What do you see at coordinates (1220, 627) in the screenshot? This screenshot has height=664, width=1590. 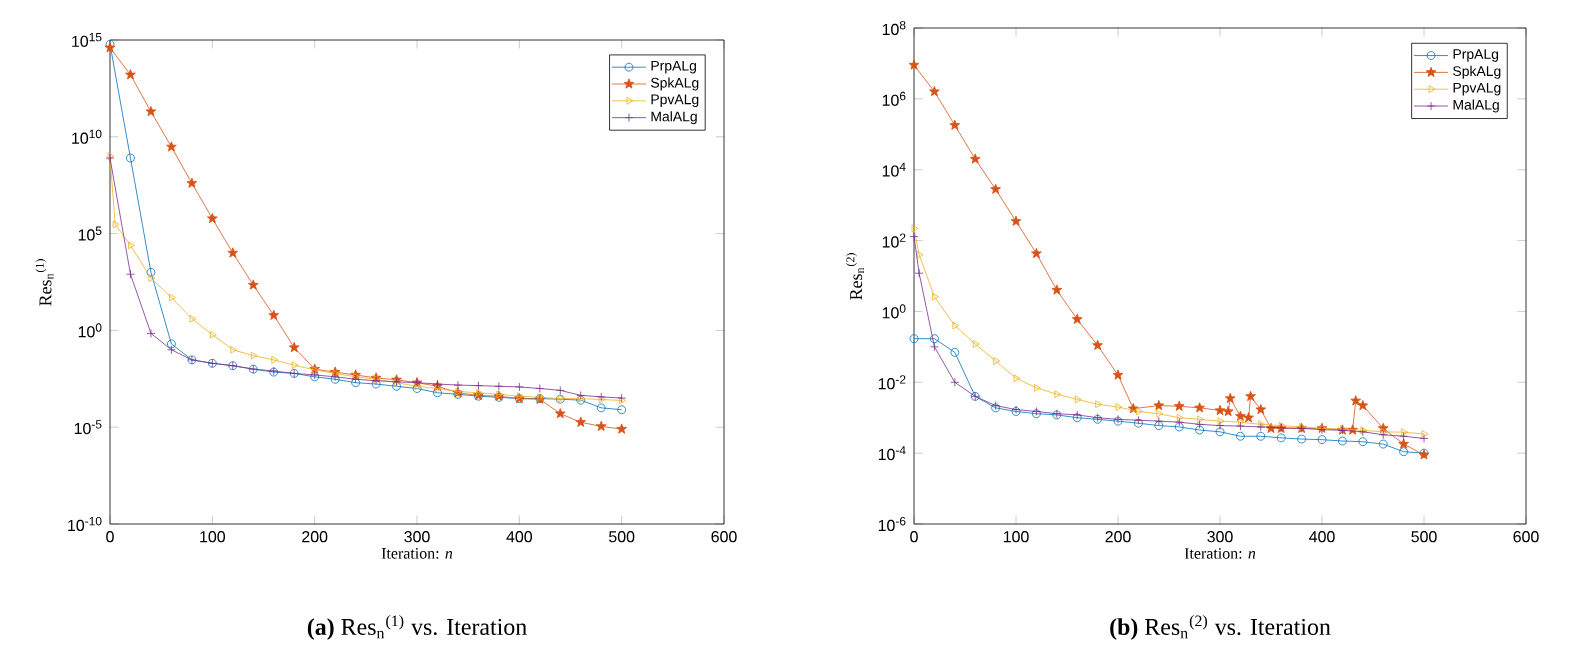 I see `text: (b) Res$_{n}$$^{(2)}$ vs. Iteration` at bounding box center [1220, 627].